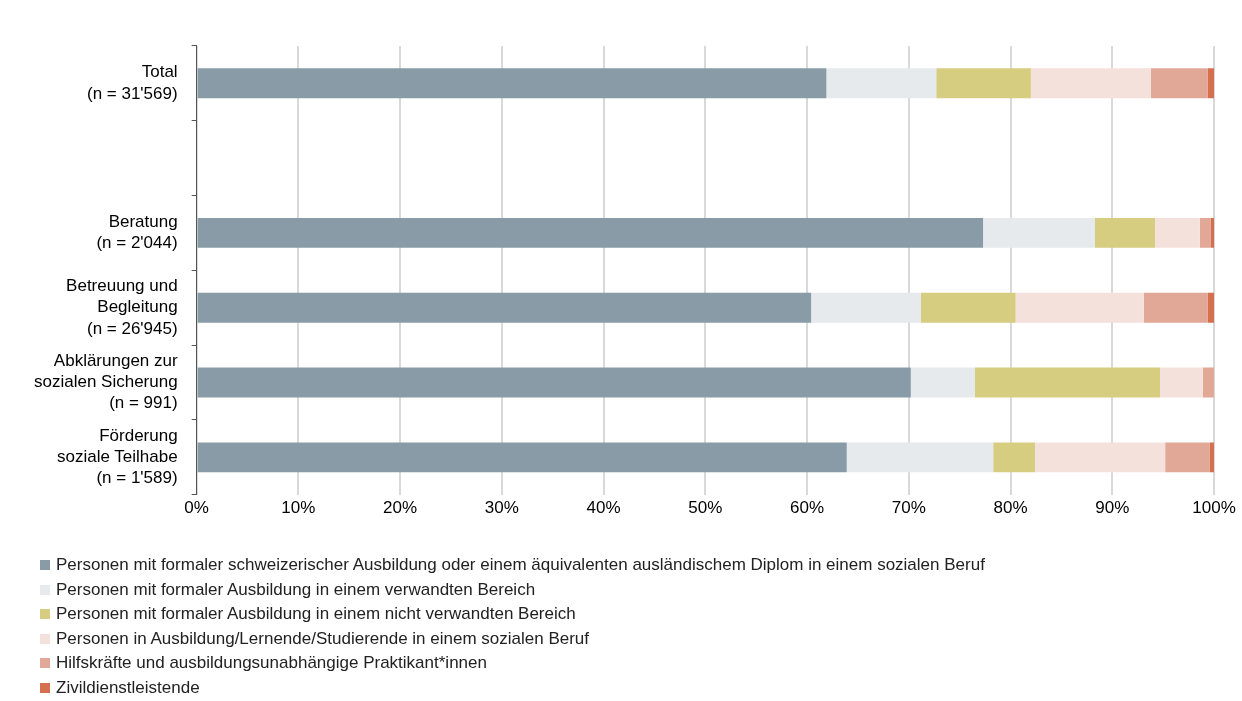 This screenshot has height=701, width=1242. Describe the element at coordinates (1112, 507) in the screenshot. I see `x-tick-label: 90%` at that location.